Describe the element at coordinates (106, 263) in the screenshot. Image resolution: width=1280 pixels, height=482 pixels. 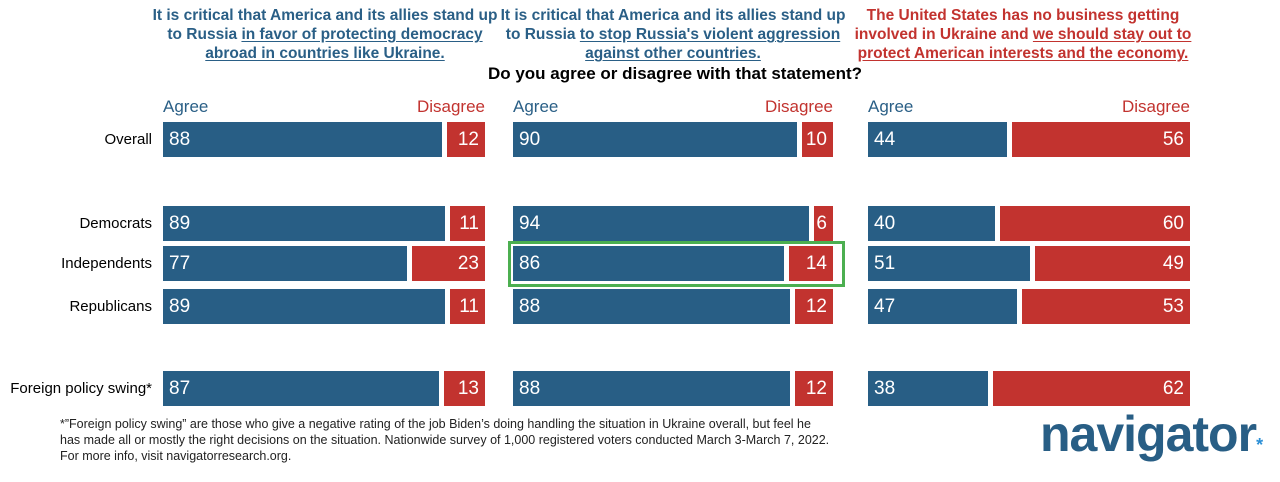
I see `row-label: Independents` at that location.